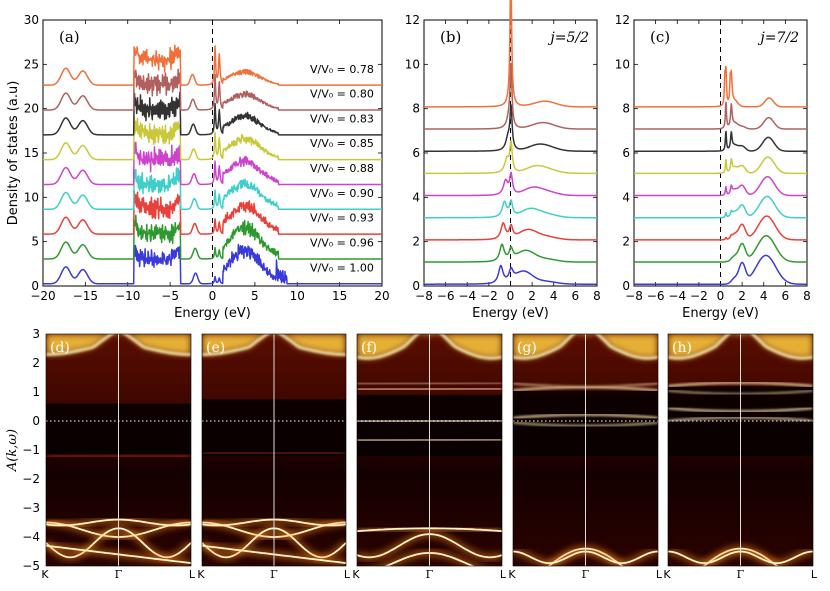 This screenshot has height=591, width=830. What do you see at coordinates (297, 296) in the screenshot?
I see `x-tick-label: 10` at bounding box center [297, 296].